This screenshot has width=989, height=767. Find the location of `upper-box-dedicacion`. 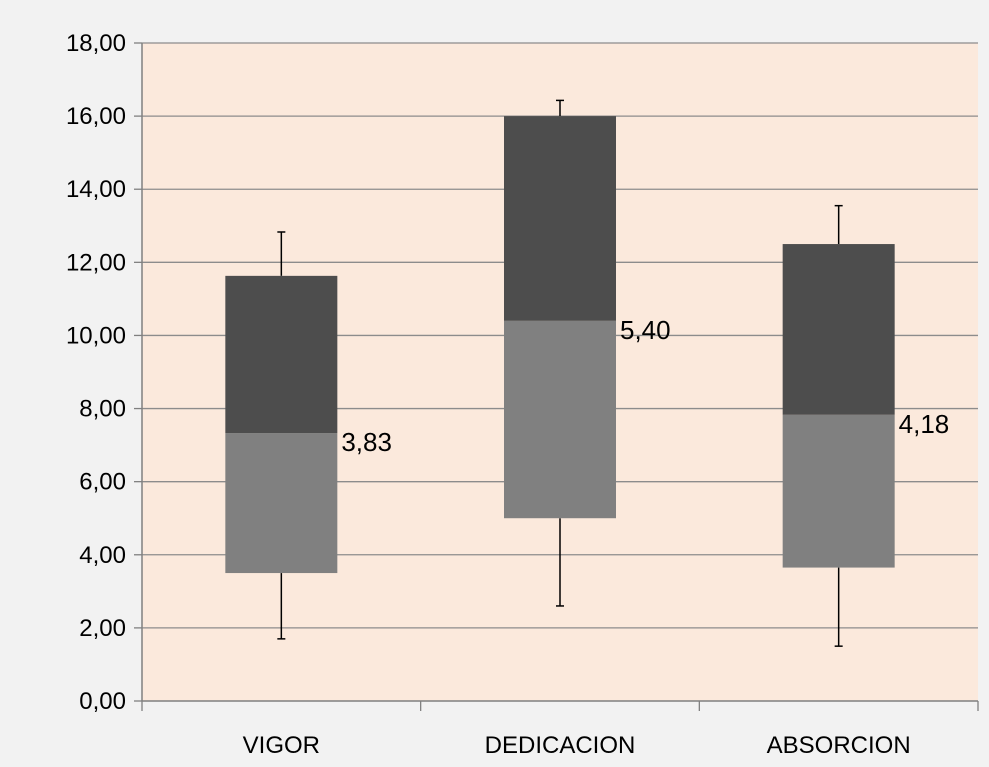

upper-box-dedicacion is located at coordinates (560, 218).